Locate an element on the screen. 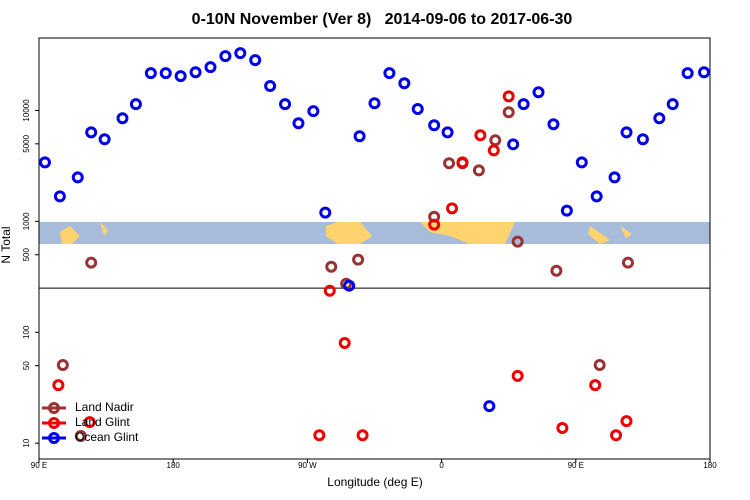  y-tick-label: 5000 is located at coordinates (26, 143).